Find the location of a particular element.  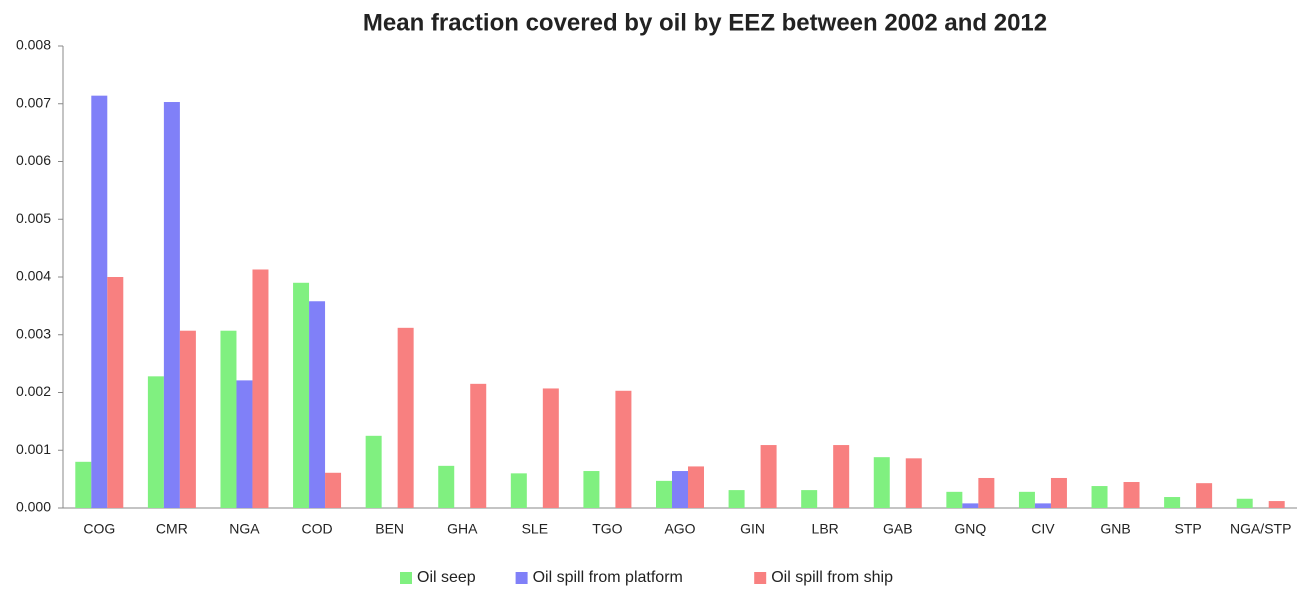

y-tick-label: 0.008 is located at coordinates (33, 45).